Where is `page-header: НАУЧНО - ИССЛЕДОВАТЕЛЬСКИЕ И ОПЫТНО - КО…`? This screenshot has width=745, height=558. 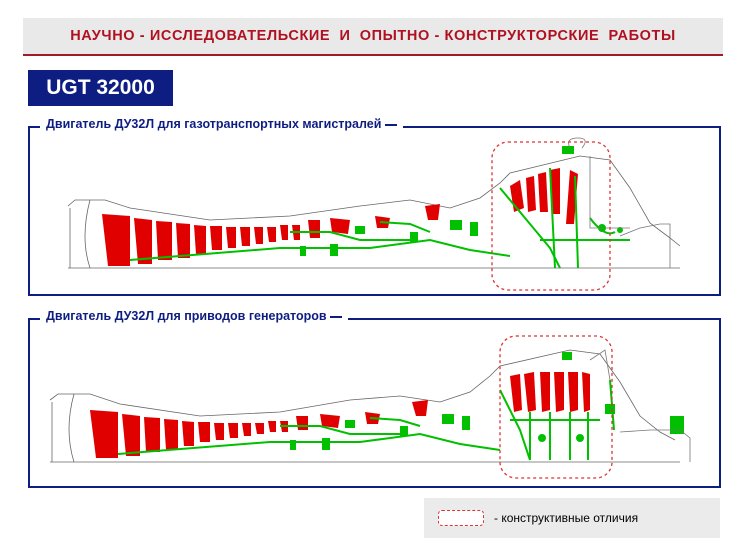 page-header: НАУЧНО - ИССЛЕДОВАТЕЛЬСКИЕ И ОПЫТНО - КО… is located at coordinates (373, 37).